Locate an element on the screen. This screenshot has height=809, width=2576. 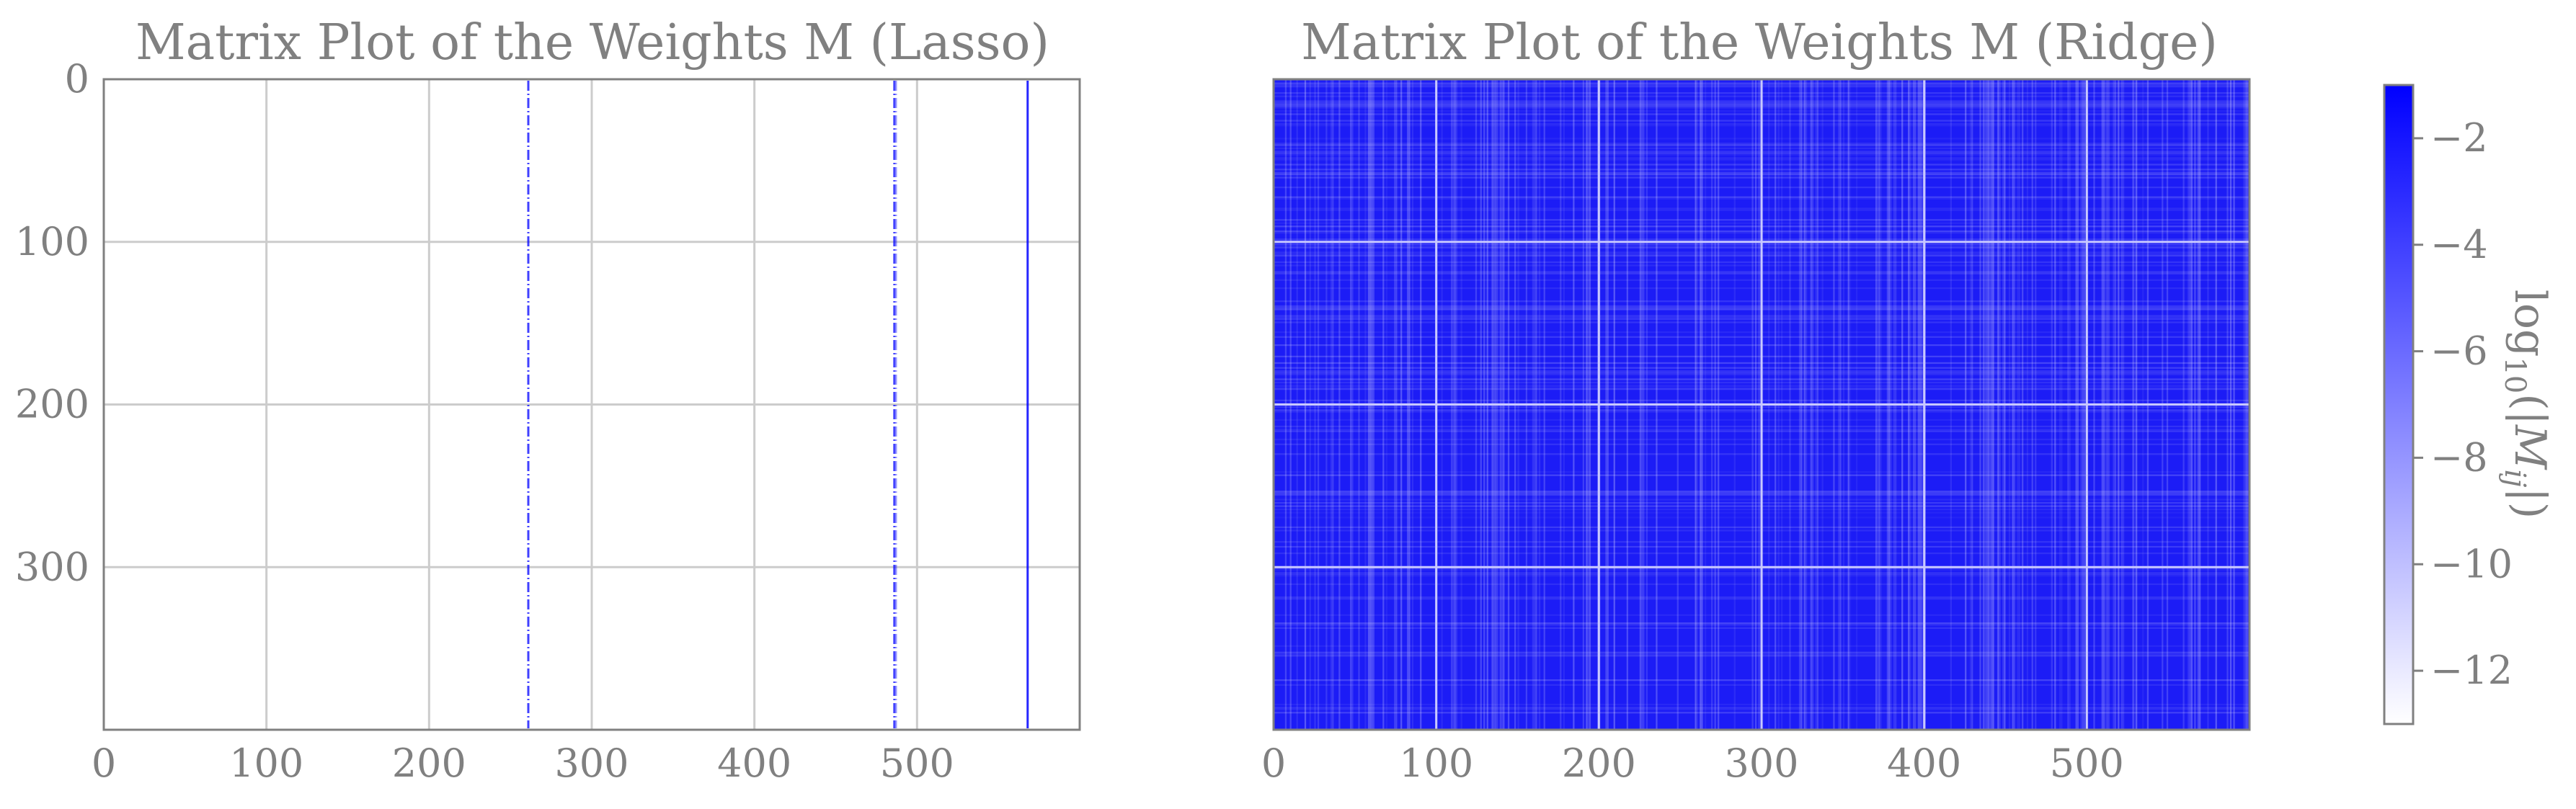
colorbar-tick-label: −10 is located at coordinates (2471, 563).